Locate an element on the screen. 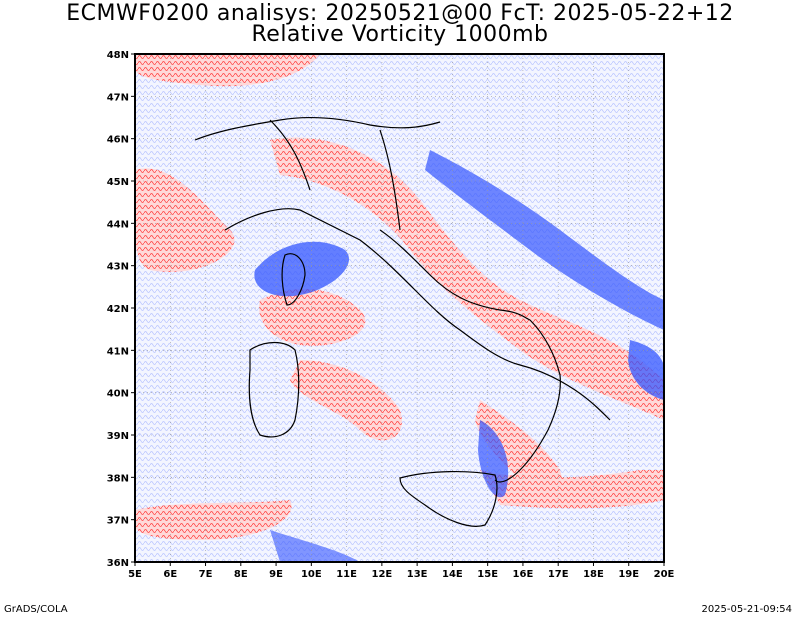 This screenshot has width=800, height=618. lon-tick-label: 15E is located at coordinates (487, 574).